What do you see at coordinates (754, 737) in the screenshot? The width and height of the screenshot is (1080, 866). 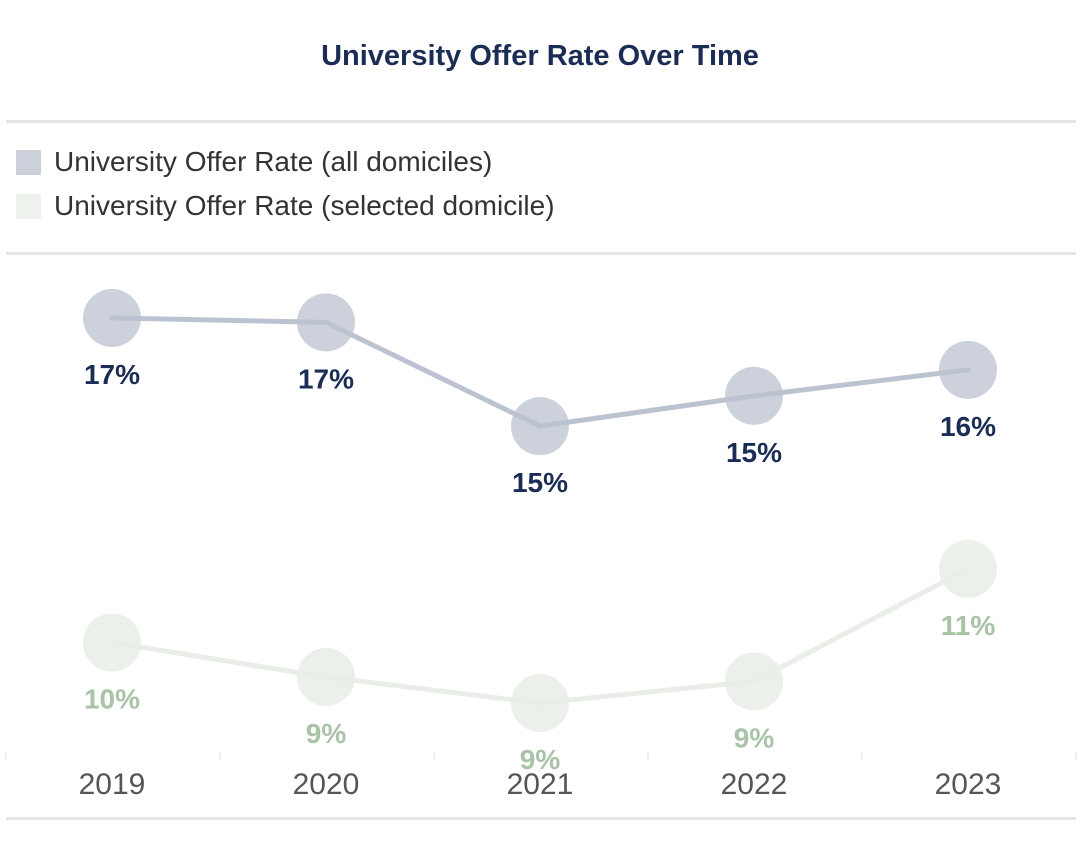 I see `value-label-selected-domicile-2022: 9%` at bounding box center [754, 737].